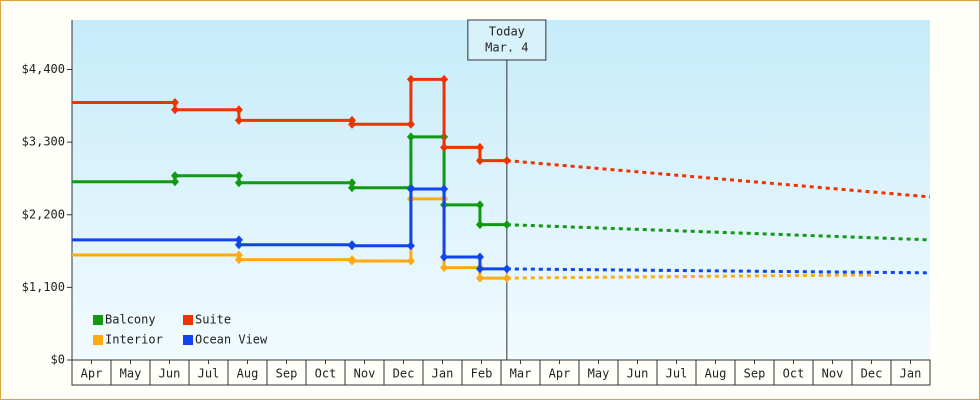  What do you see at coordinates (58, 360) in the screenshot?
I see `y-tick-label: $0` at bounding box center [58, 360].